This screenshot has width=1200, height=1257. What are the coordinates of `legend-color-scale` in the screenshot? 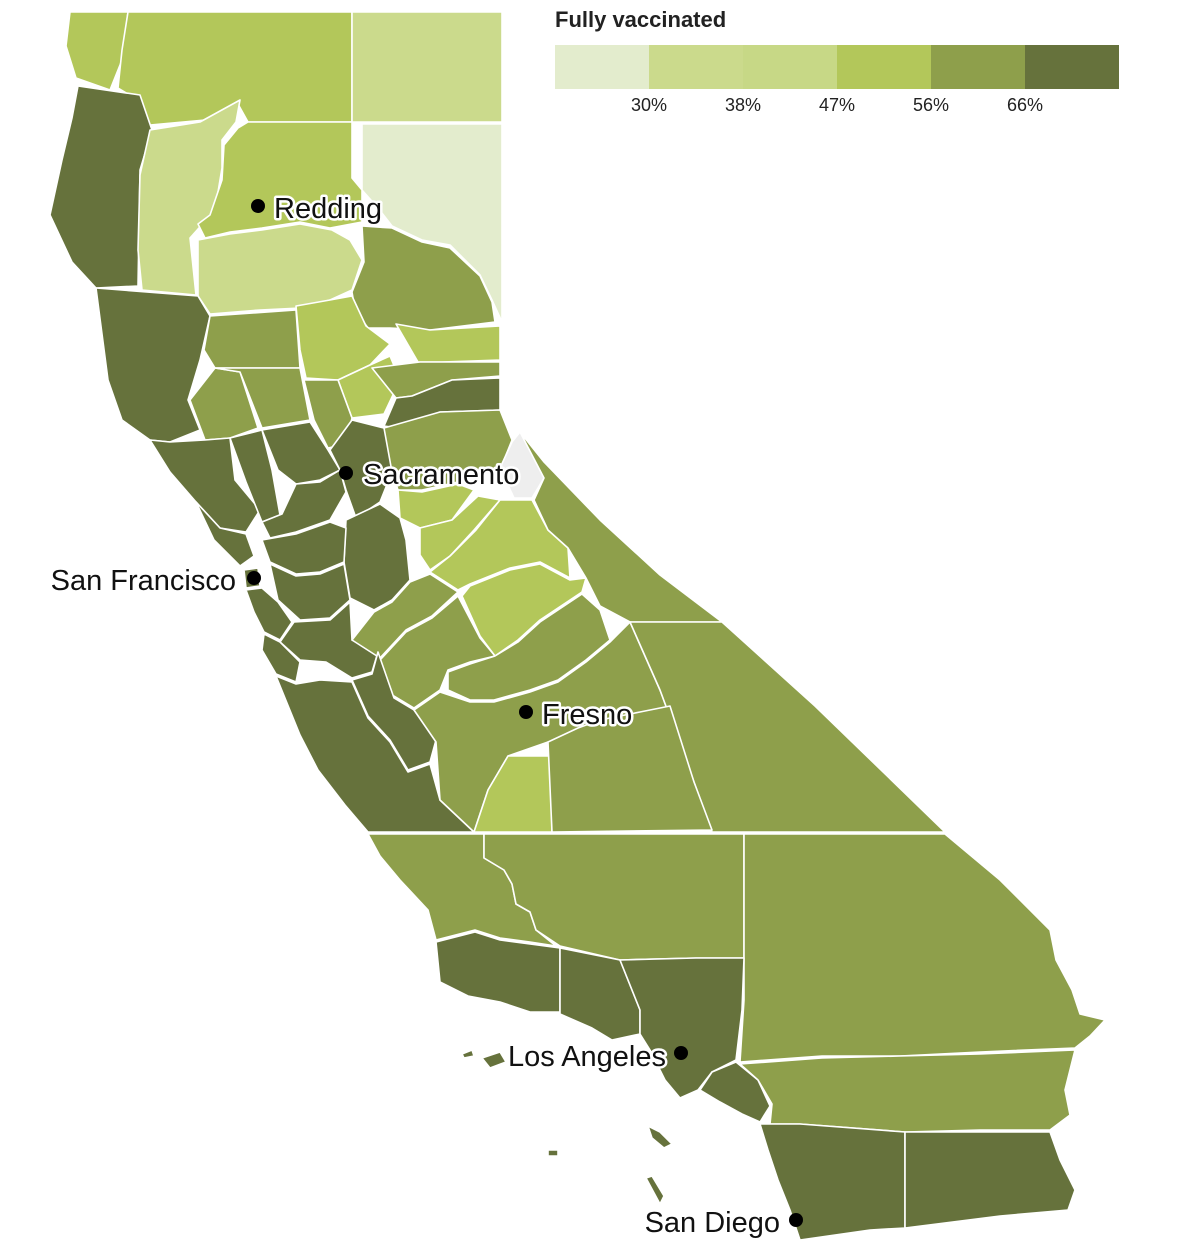 It's located at (837, 67).